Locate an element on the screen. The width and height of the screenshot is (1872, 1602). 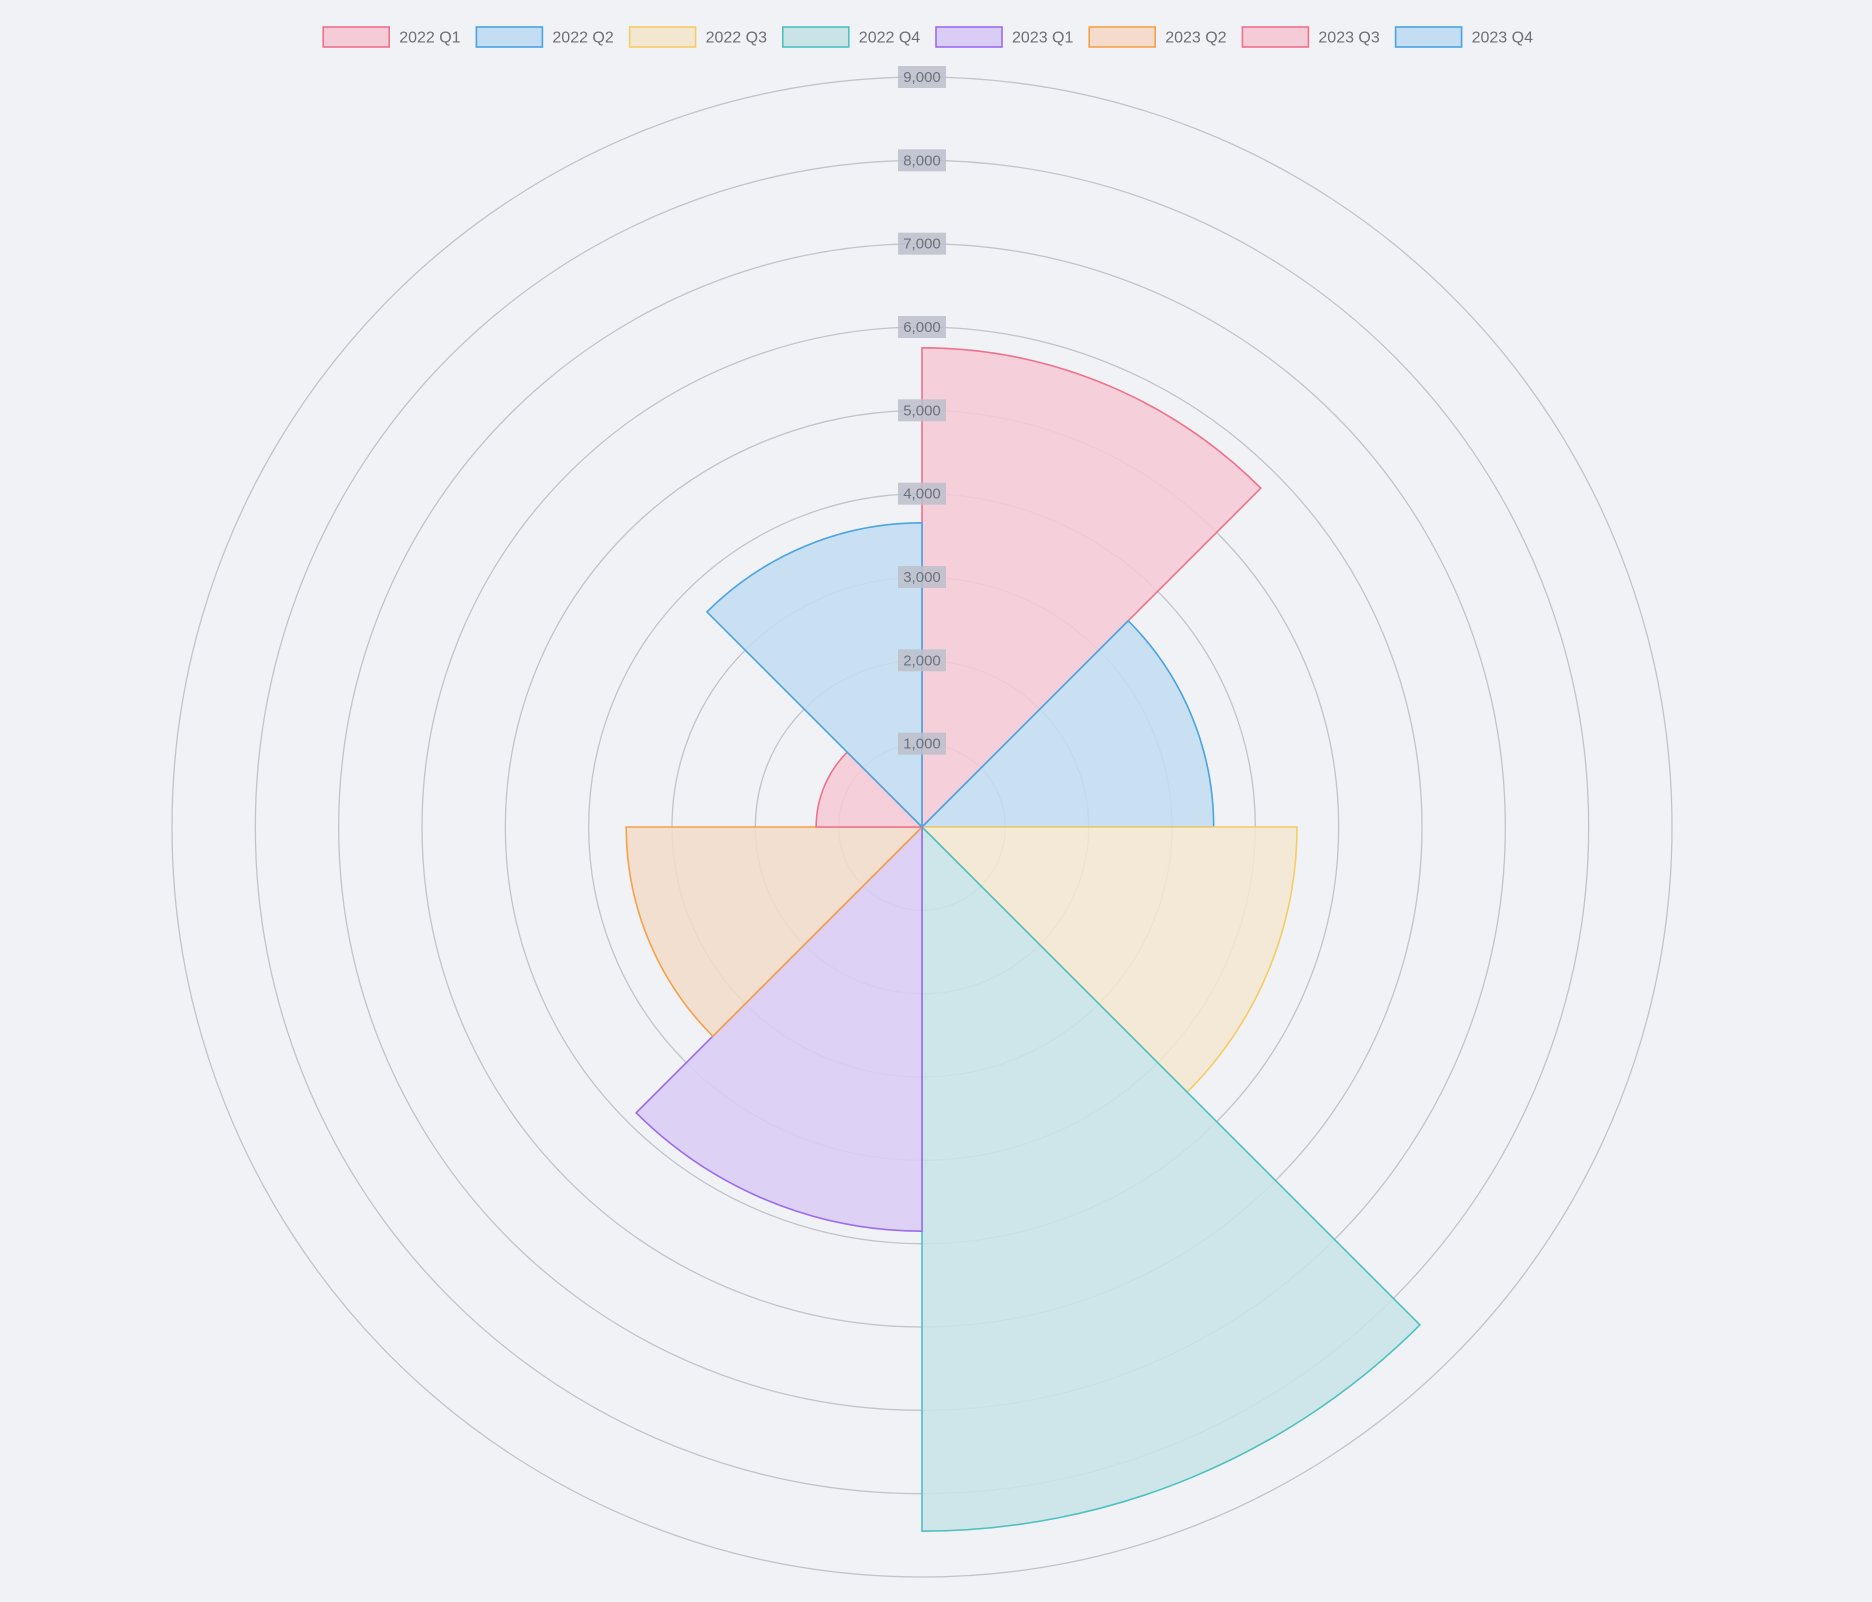
tick-label-5: 5,000 is located at coordinates (922, 410).